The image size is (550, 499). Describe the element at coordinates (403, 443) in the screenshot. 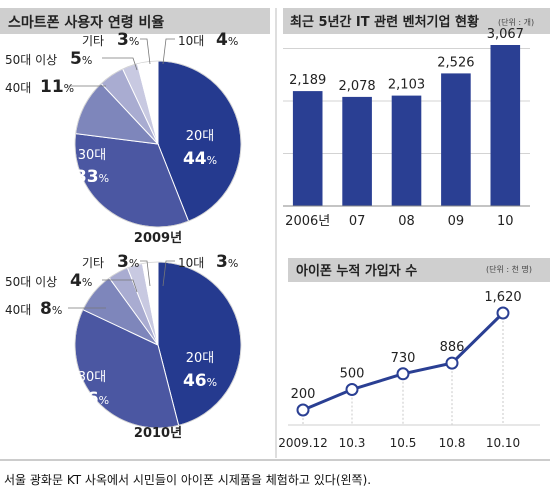

I see `line-x-label: 10.5` at that location.